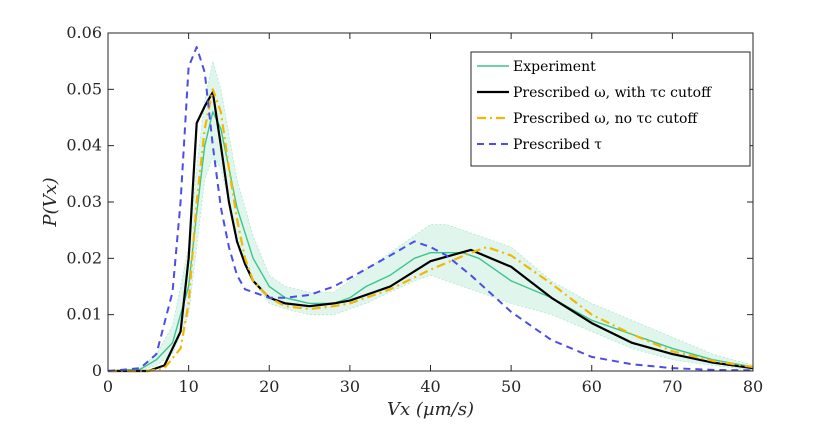 This screenshot has height=428, width=830. What do you see at coordinates (511, 386) in the screenshot?
I see `x-tick-label: 50` at bounding box center [511, 386].